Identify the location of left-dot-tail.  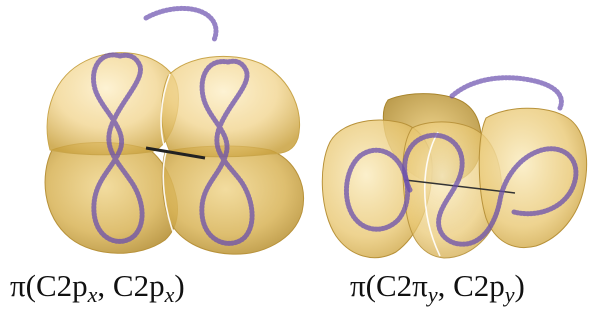
(181, 24).